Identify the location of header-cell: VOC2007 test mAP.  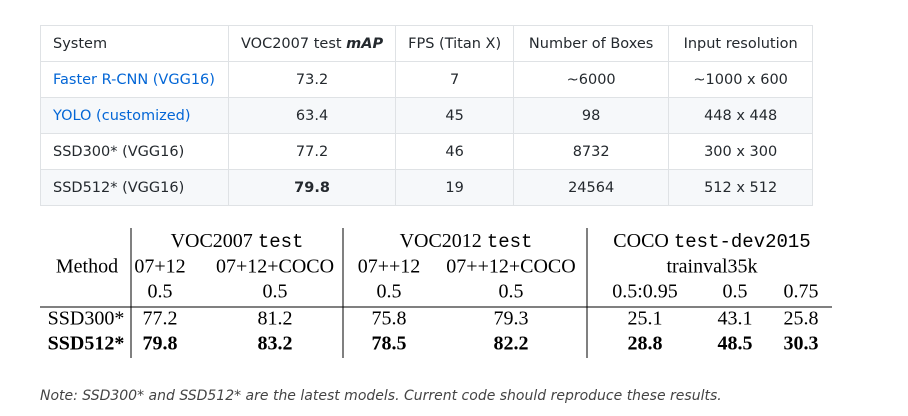
(312, 43).